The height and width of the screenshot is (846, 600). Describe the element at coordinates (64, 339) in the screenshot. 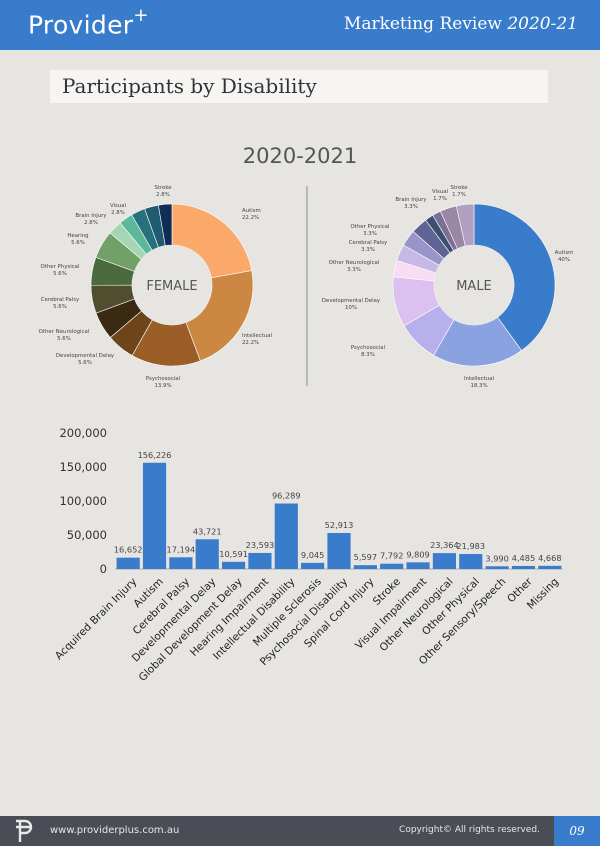

I see `female-pct-other-neurological: 5.6%` at that location.